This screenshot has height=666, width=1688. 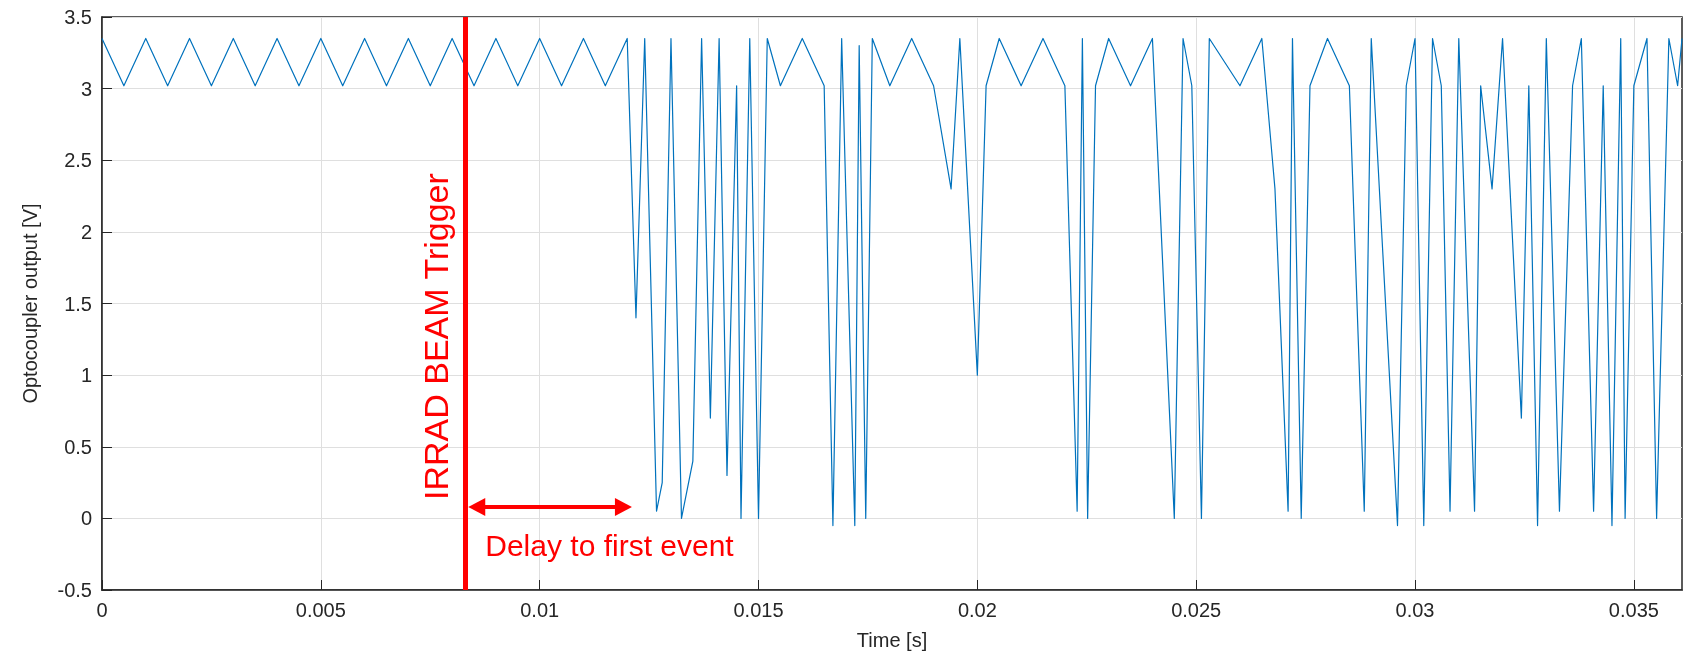 What do you see at coordinates (30, 303) in the screenshot?
I see `y-axis-title: Optocoupler output [V]` at bounding box center [30, 303].